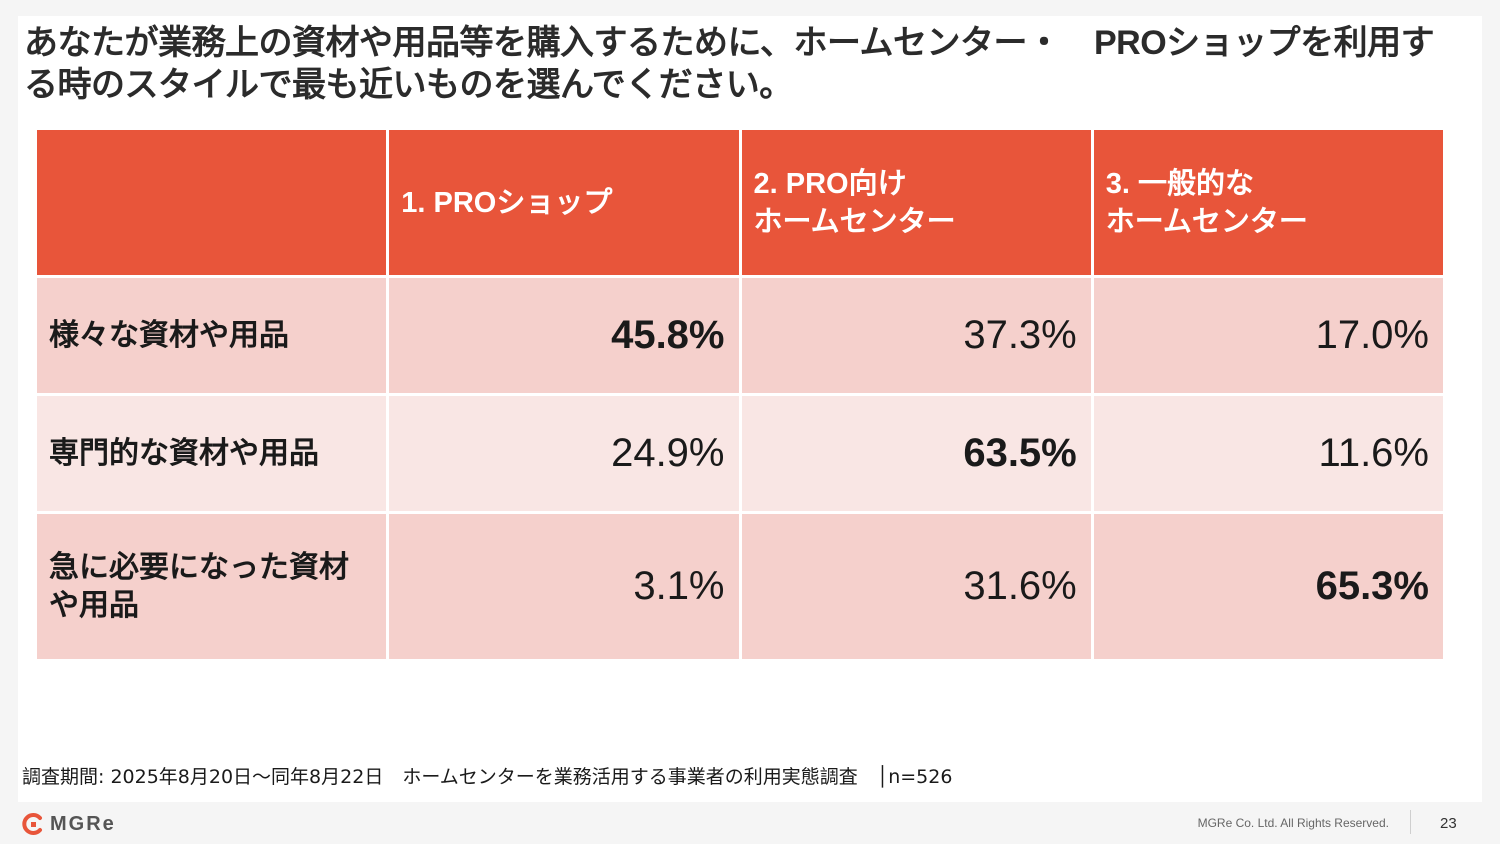 This screenshot has height=844, width=1500. I want to click on table-row: 様々な資材や用品 45.8% 37.3% 17.0%, so click(740, 335).